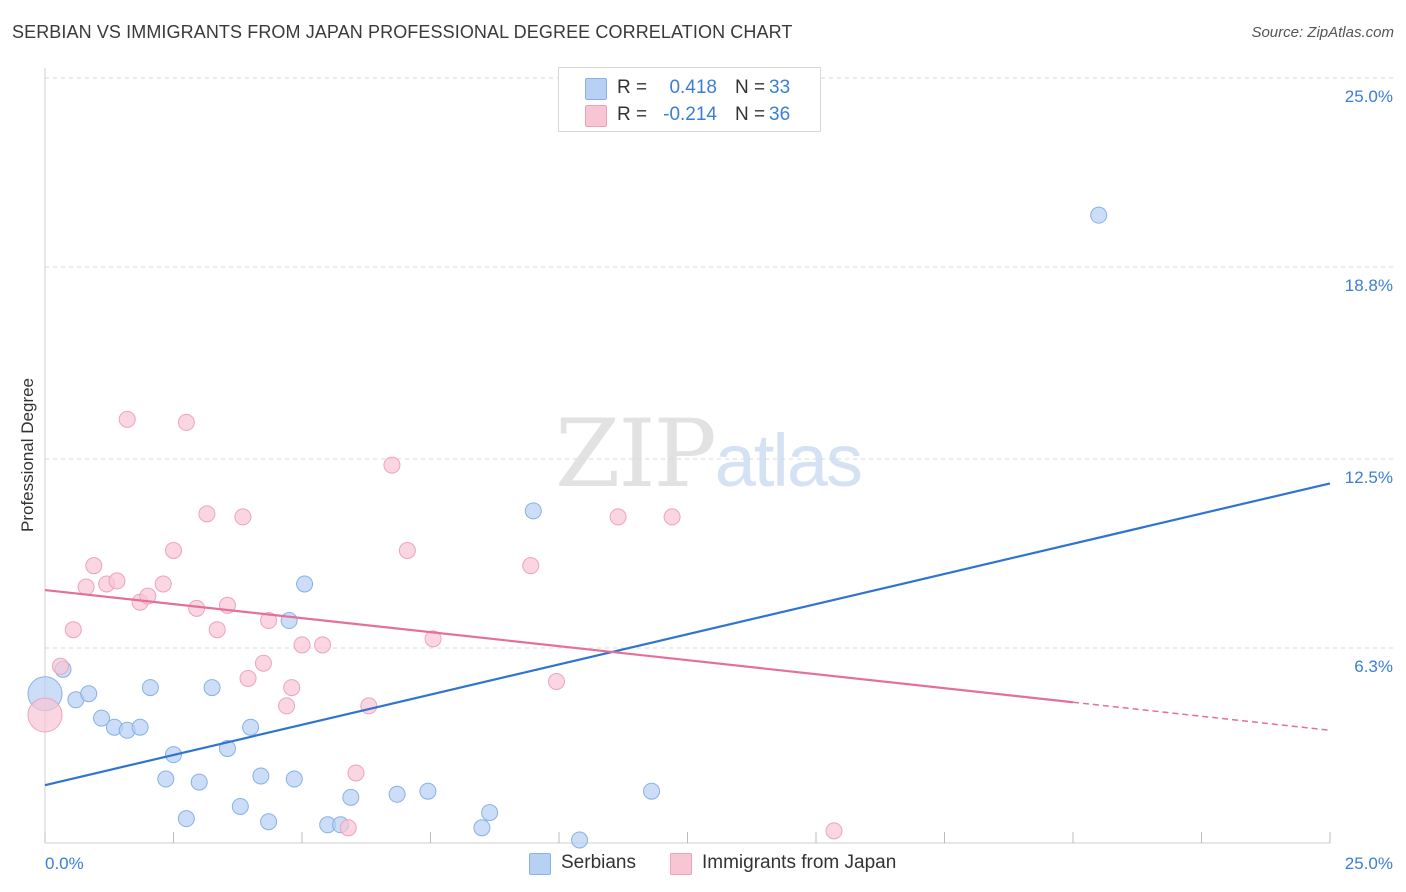 The image size is (1406, 892). I want to click on x-tick-label: 0.0%, so click(64, 863).